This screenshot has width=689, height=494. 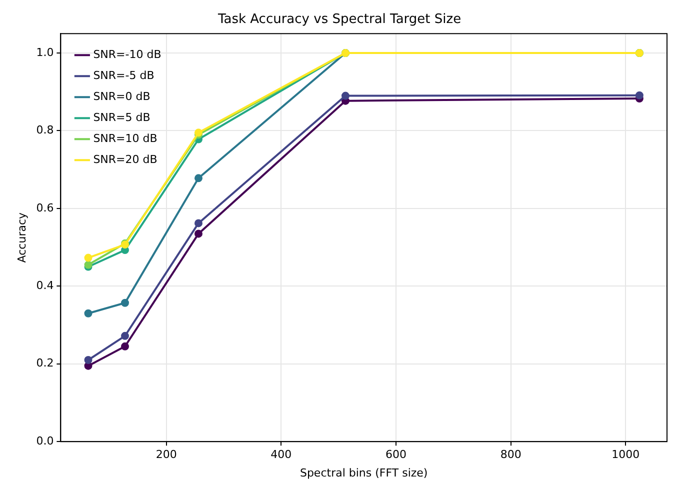 I want to click on x-tick-label: 1000, so click(x=626, y=455).